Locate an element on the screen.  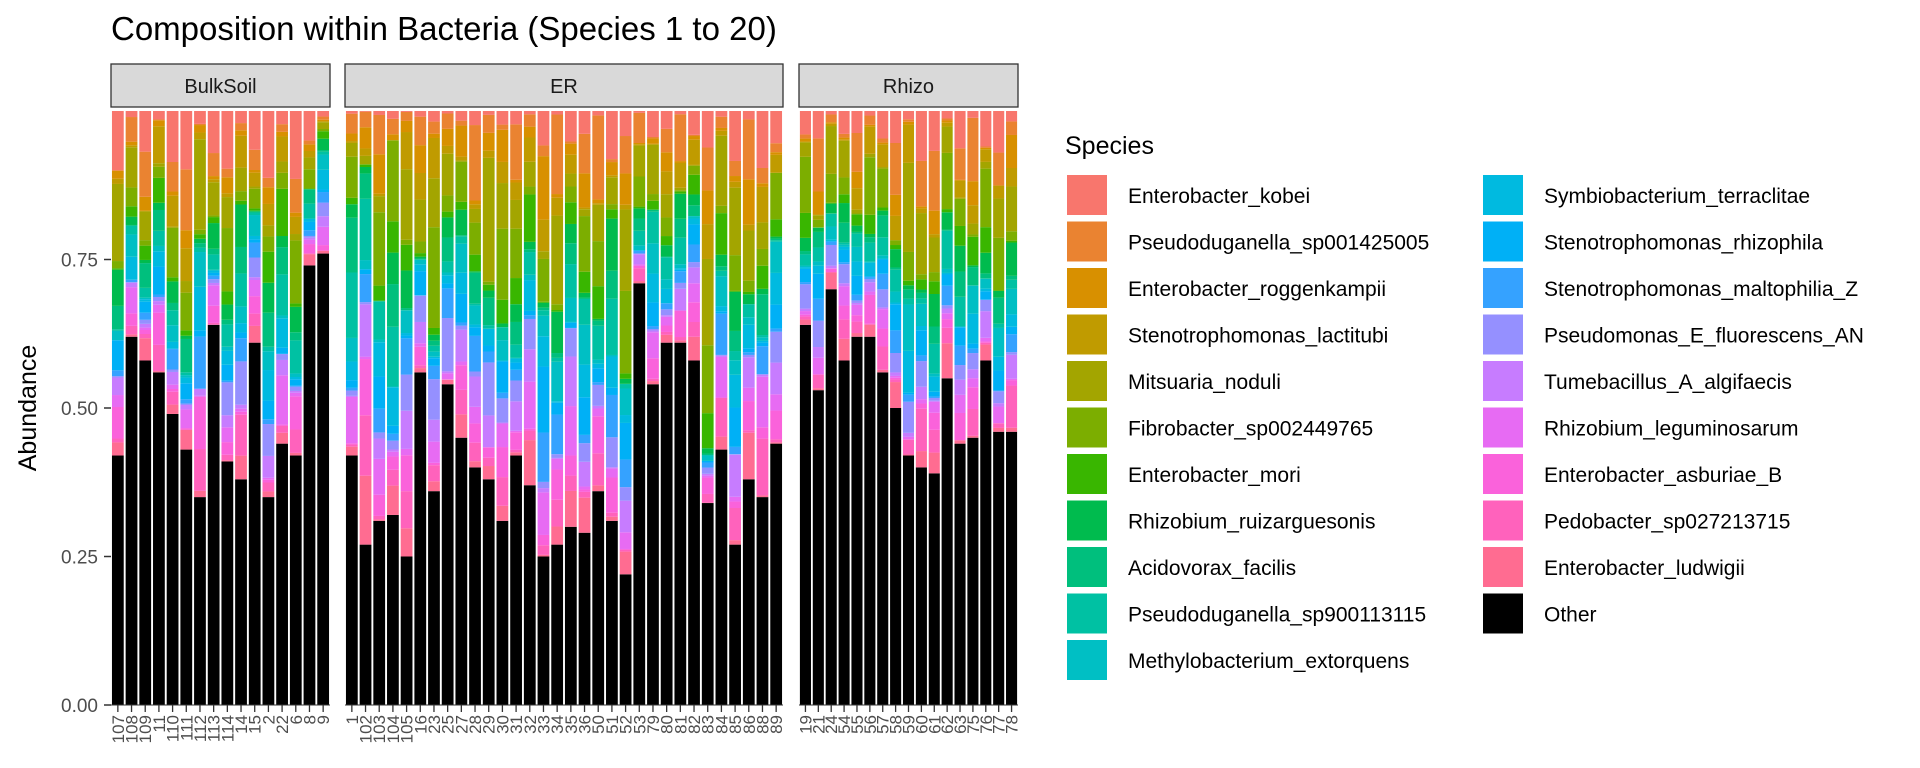
x-tick-label: 112 is located at coordinates (200, 728).